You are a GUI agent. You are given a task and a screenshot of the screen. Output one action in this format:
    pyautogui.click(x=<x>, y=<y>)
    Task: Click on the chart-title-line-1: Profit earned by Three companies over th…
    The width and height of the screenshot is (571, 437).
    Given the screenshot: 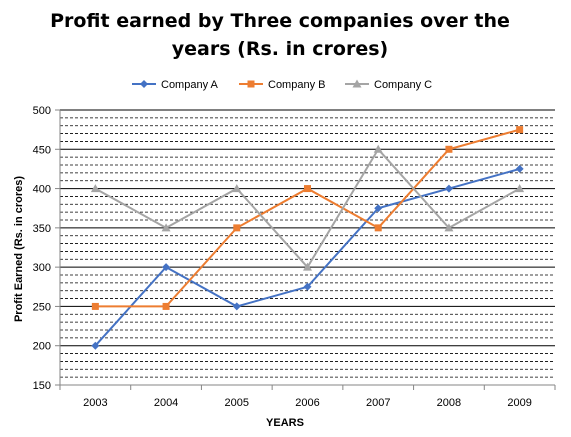 What is the action you would take?
    pyautogui.click(x=280, y=21)
    